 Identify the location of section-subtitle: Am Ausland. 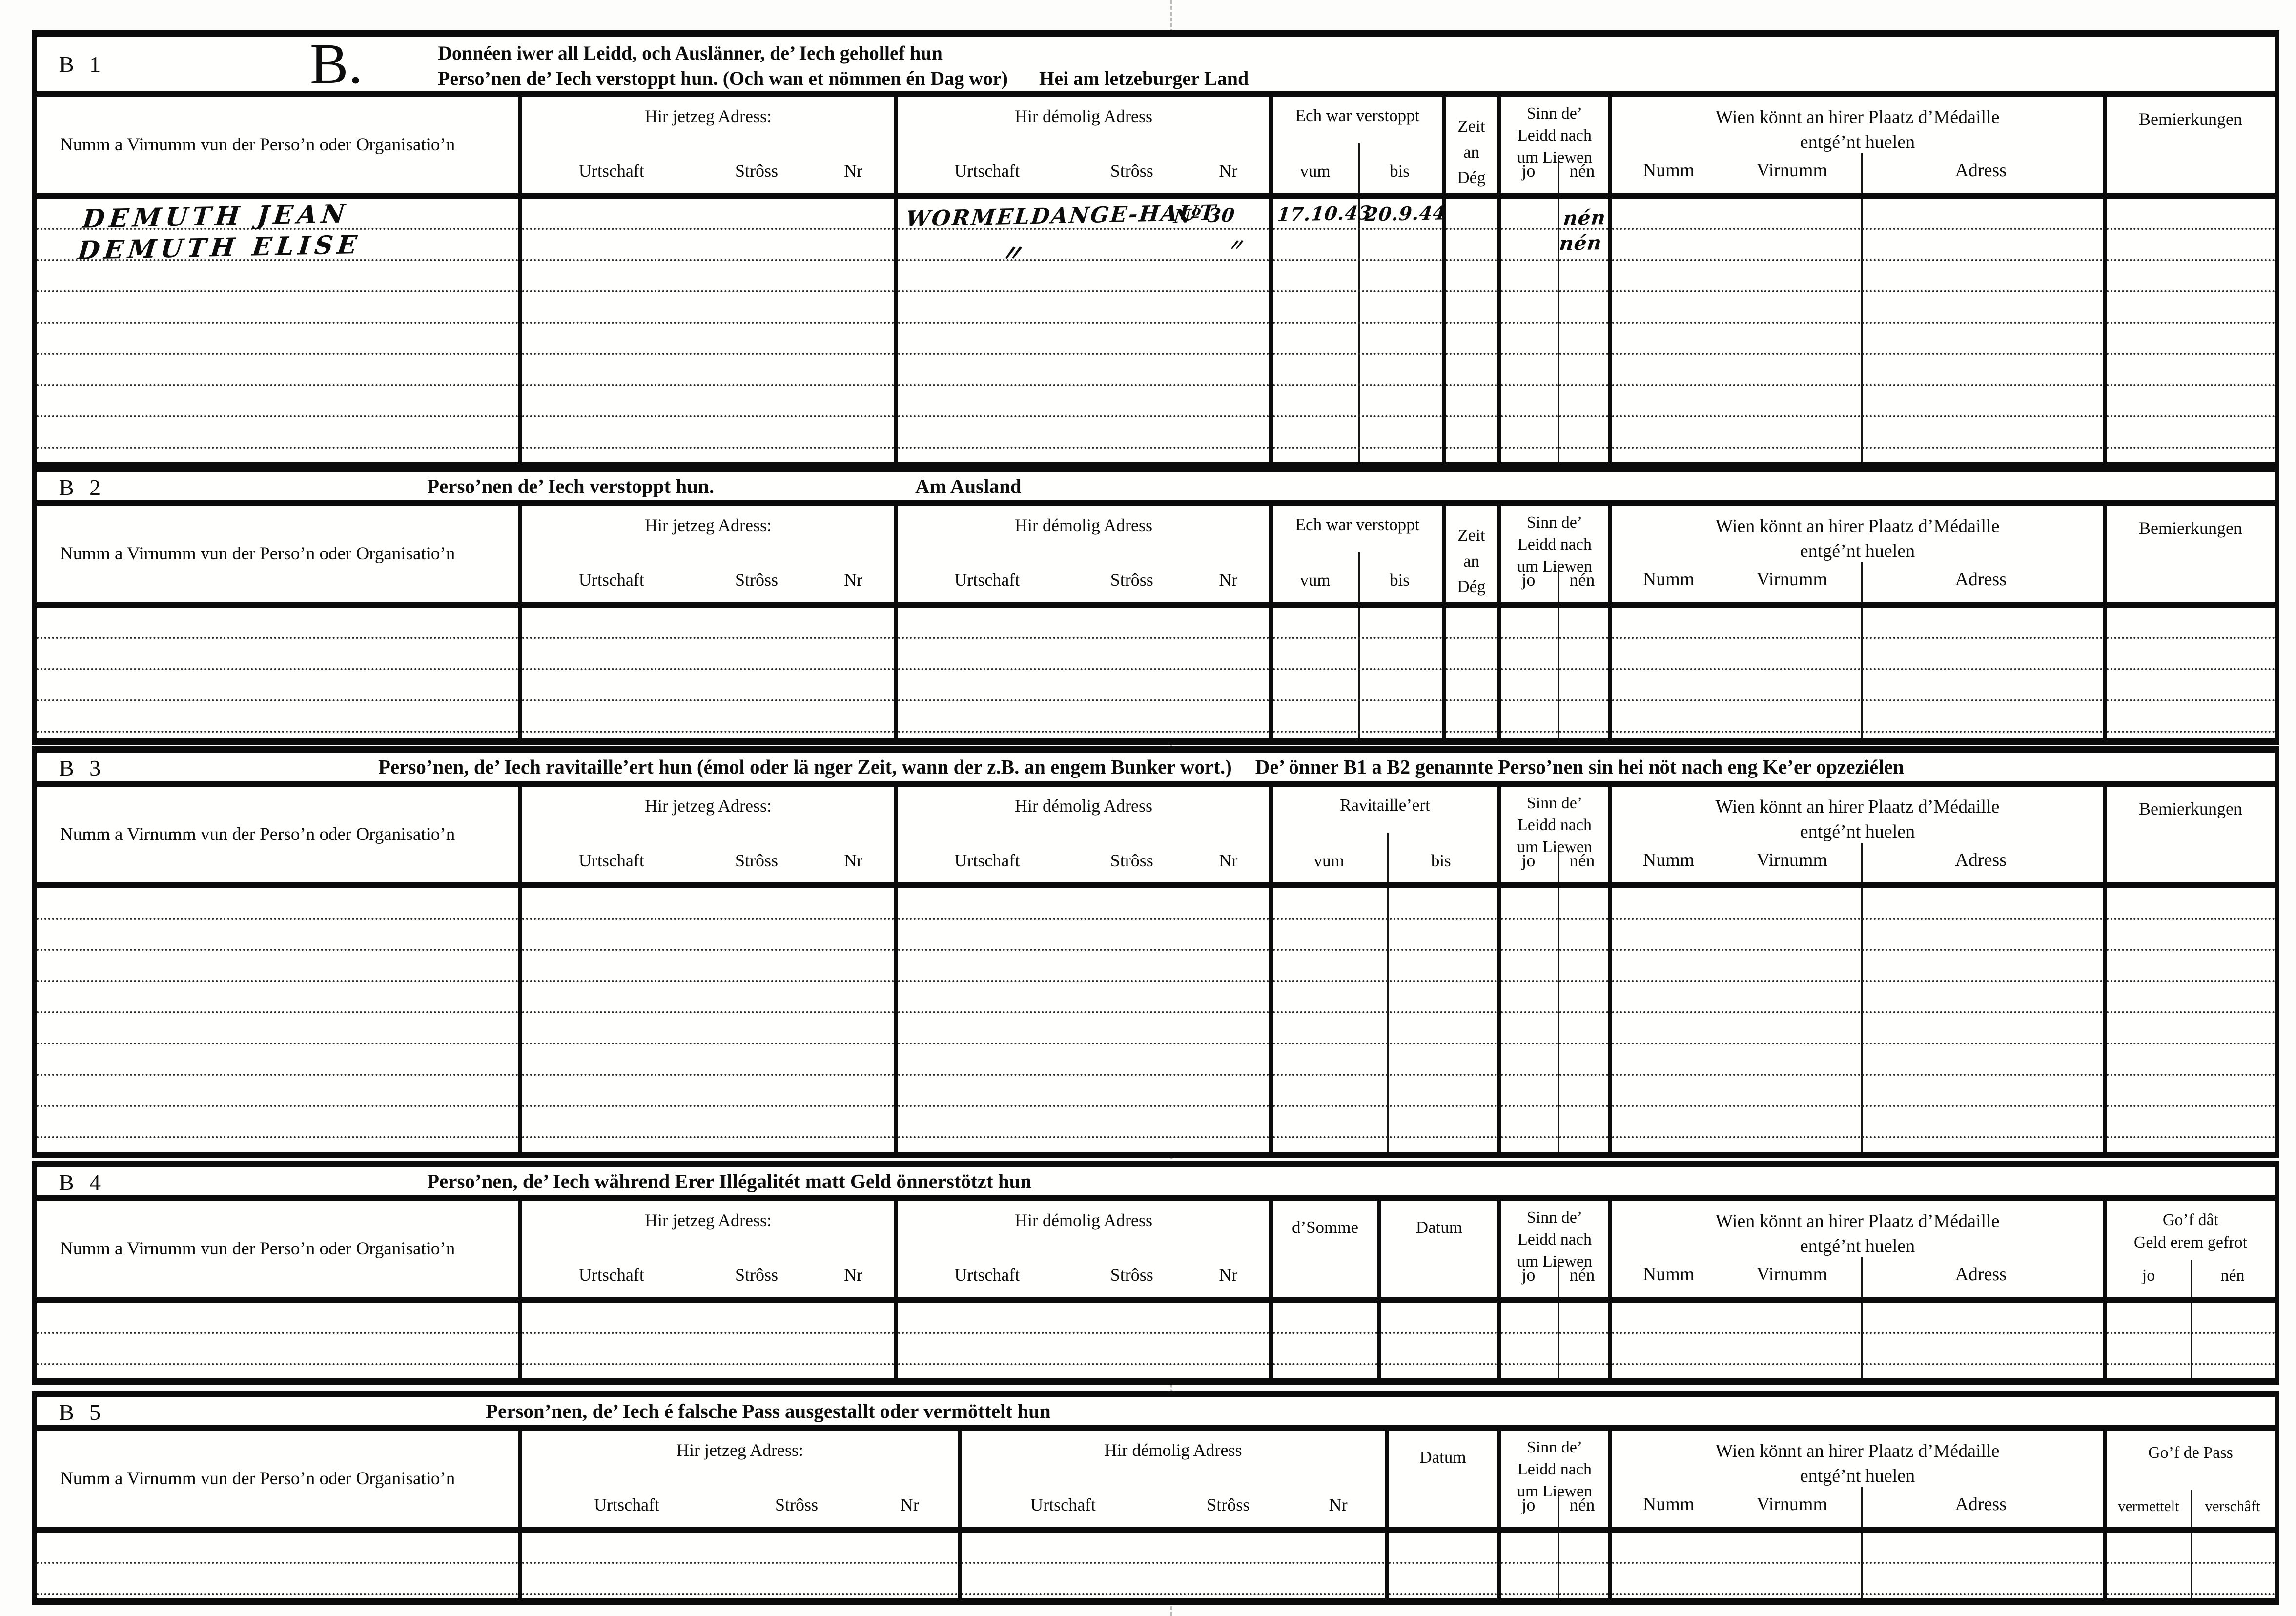
(968, 486).